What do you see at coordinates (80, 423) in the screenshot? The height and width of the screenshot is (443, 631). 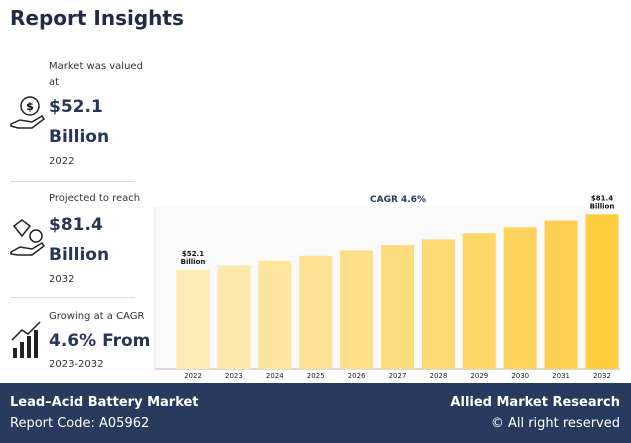 I see `report-code: Report Code: A05962` at bounding box center [80, 423].